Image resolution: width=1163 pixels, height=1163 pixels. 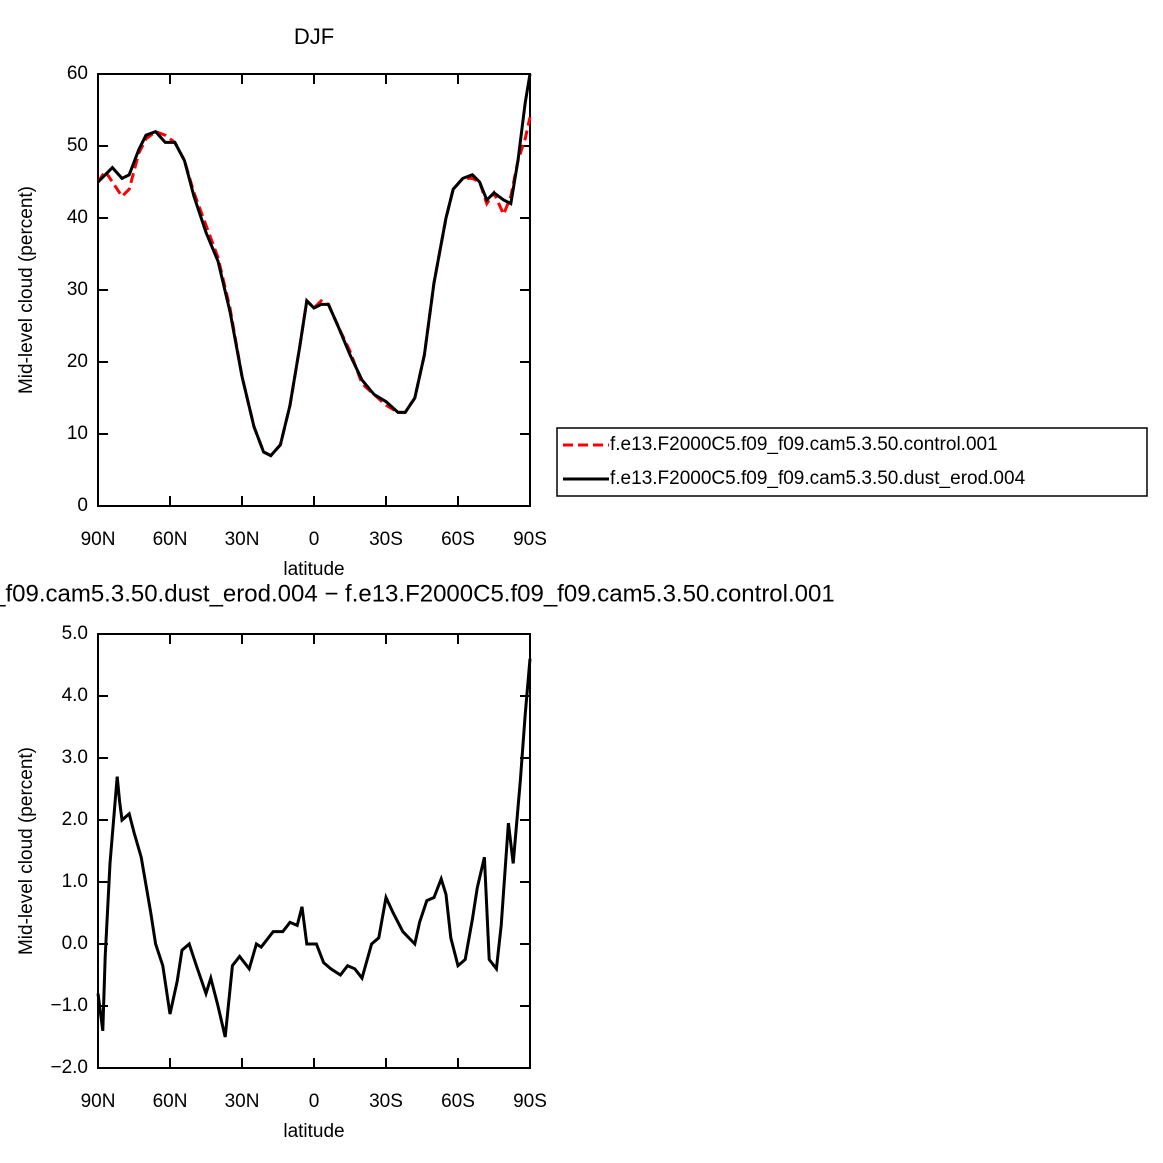 What do you see at coordinates (77, 433) in the screenshot?
I see `y-tick-label: 10` at bounding box center [77, 433].